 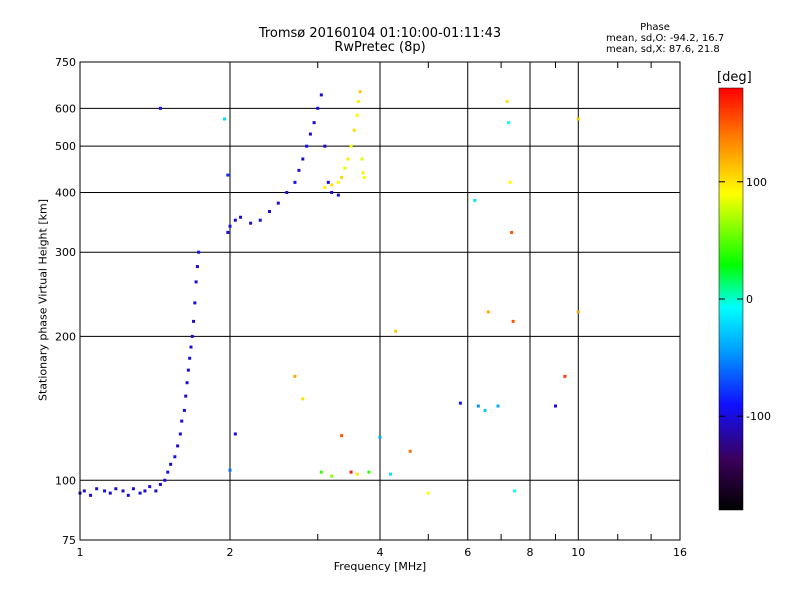 What do you see at coordinates (655, 27) in the screenshot?
I see `phase-stats-heading: Phase` at bounding box center [655, 27].